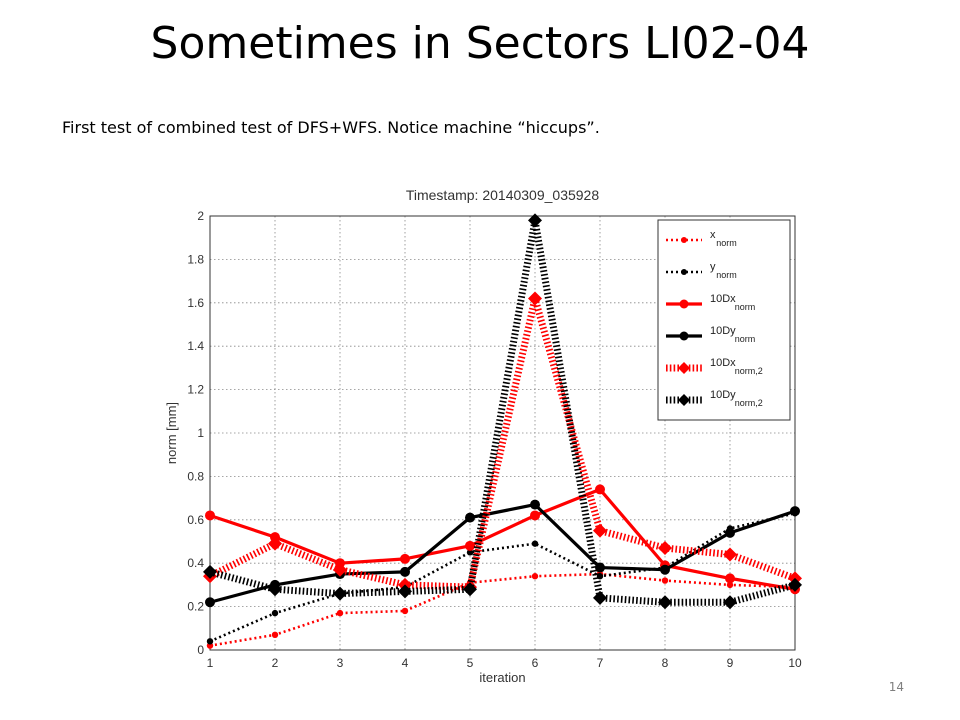 Image resolution: width=960 pixels, height=720 pixels. Describe the element at coordinates (713, 267) in the screenshot. I see `legend-label: y` at that location.